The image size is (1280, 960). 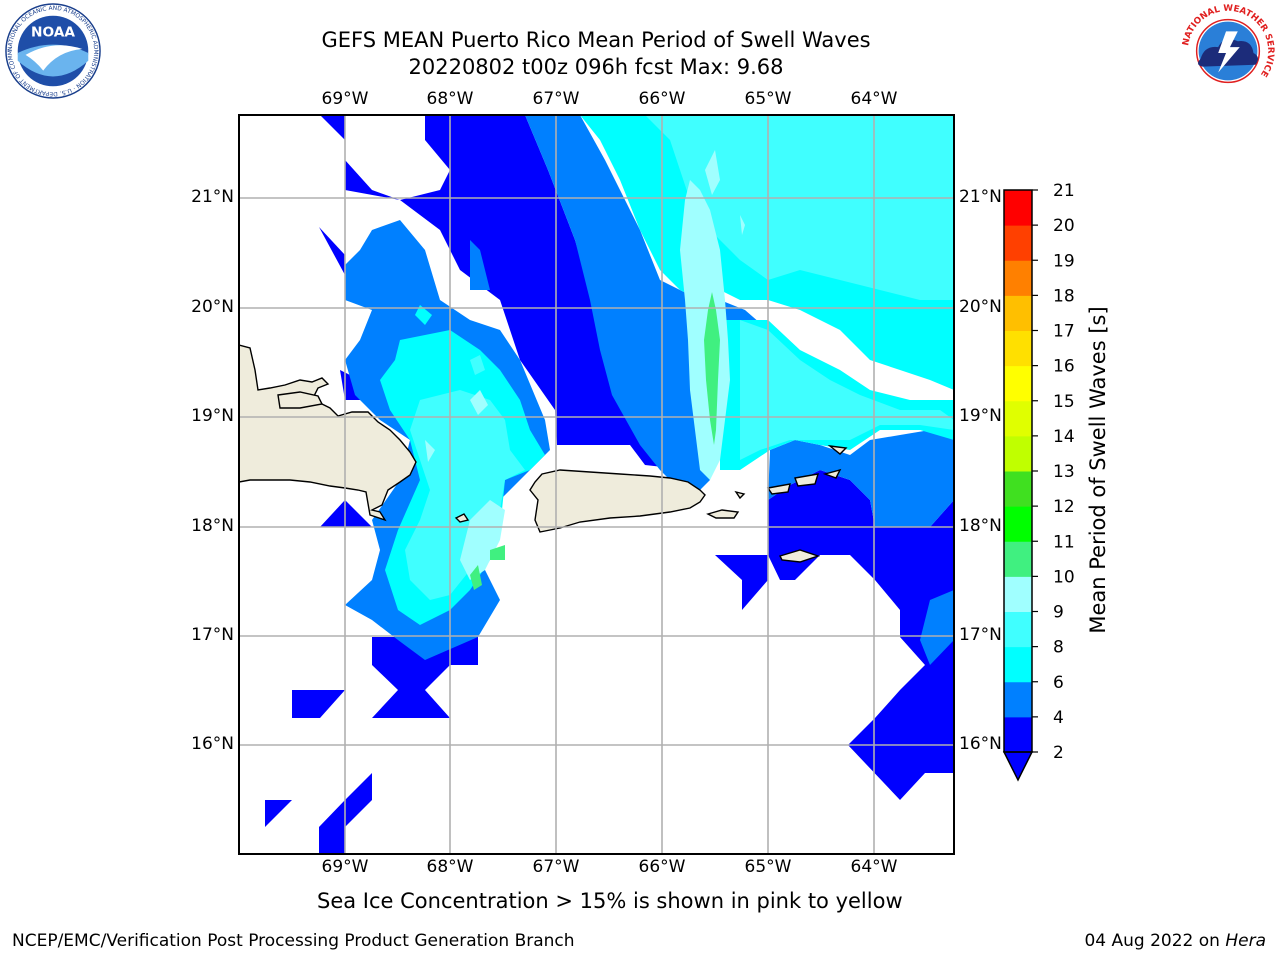 I want to click on lon-label-bottom-66w: 66°W, so click(x=662, y=867).